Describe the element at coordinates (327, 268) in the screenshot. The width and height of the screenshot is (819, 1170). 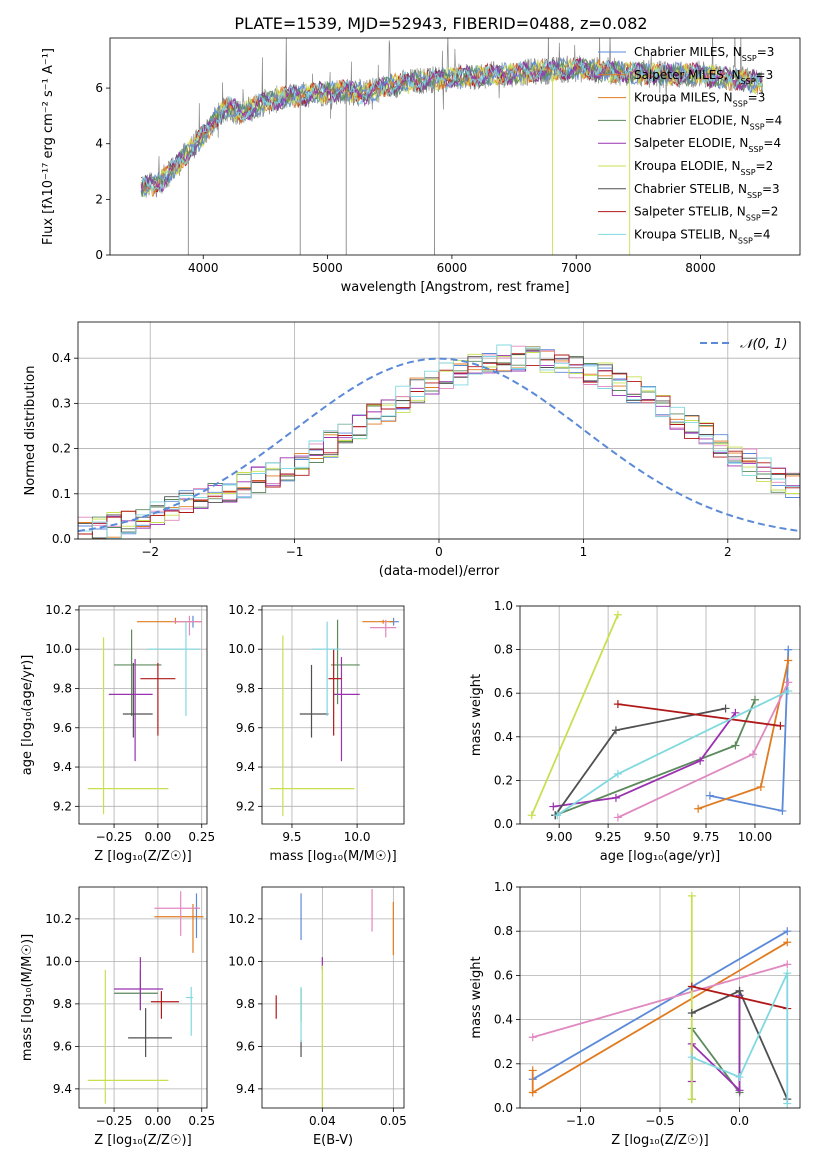
I see `x-tick-label: 5000` at that location.